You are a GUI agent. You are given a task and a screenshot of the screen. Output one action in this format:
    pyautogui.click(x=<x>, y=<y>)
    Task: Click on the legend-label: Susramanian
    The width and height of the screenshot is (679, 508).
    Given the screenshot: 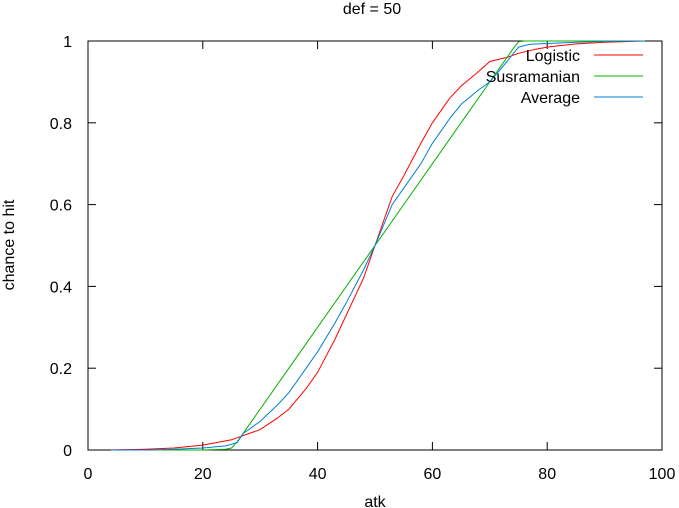 What is the action you would take?
    pyautogui.click(x=533, y=77)
    